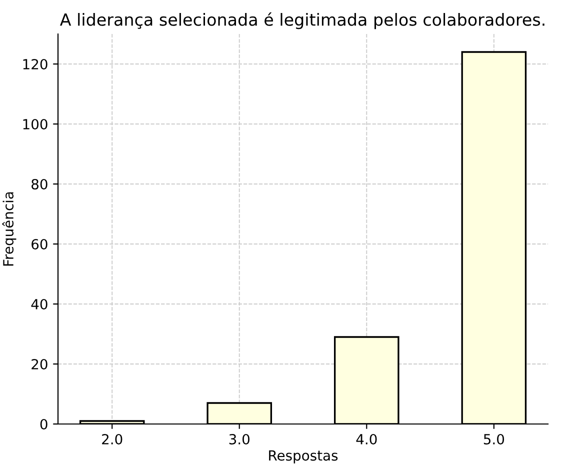 This screenshot has width=565, height=464. Describe the element at coordinates (40, 184) in the screenshot. I see `y-tick-label: 80` at that location.